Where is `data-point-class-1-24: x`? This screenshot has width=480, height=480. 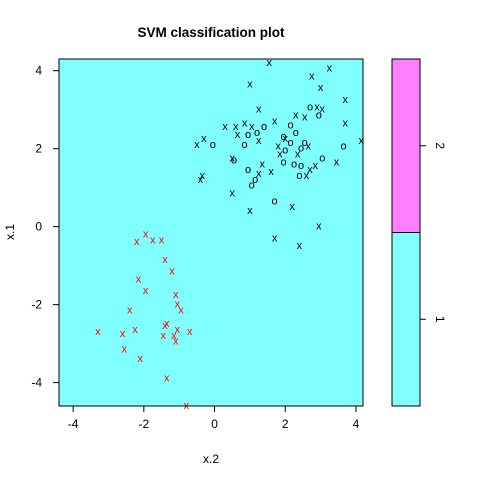 data-point-class-1-24: x is located at coordinates (238, 135).